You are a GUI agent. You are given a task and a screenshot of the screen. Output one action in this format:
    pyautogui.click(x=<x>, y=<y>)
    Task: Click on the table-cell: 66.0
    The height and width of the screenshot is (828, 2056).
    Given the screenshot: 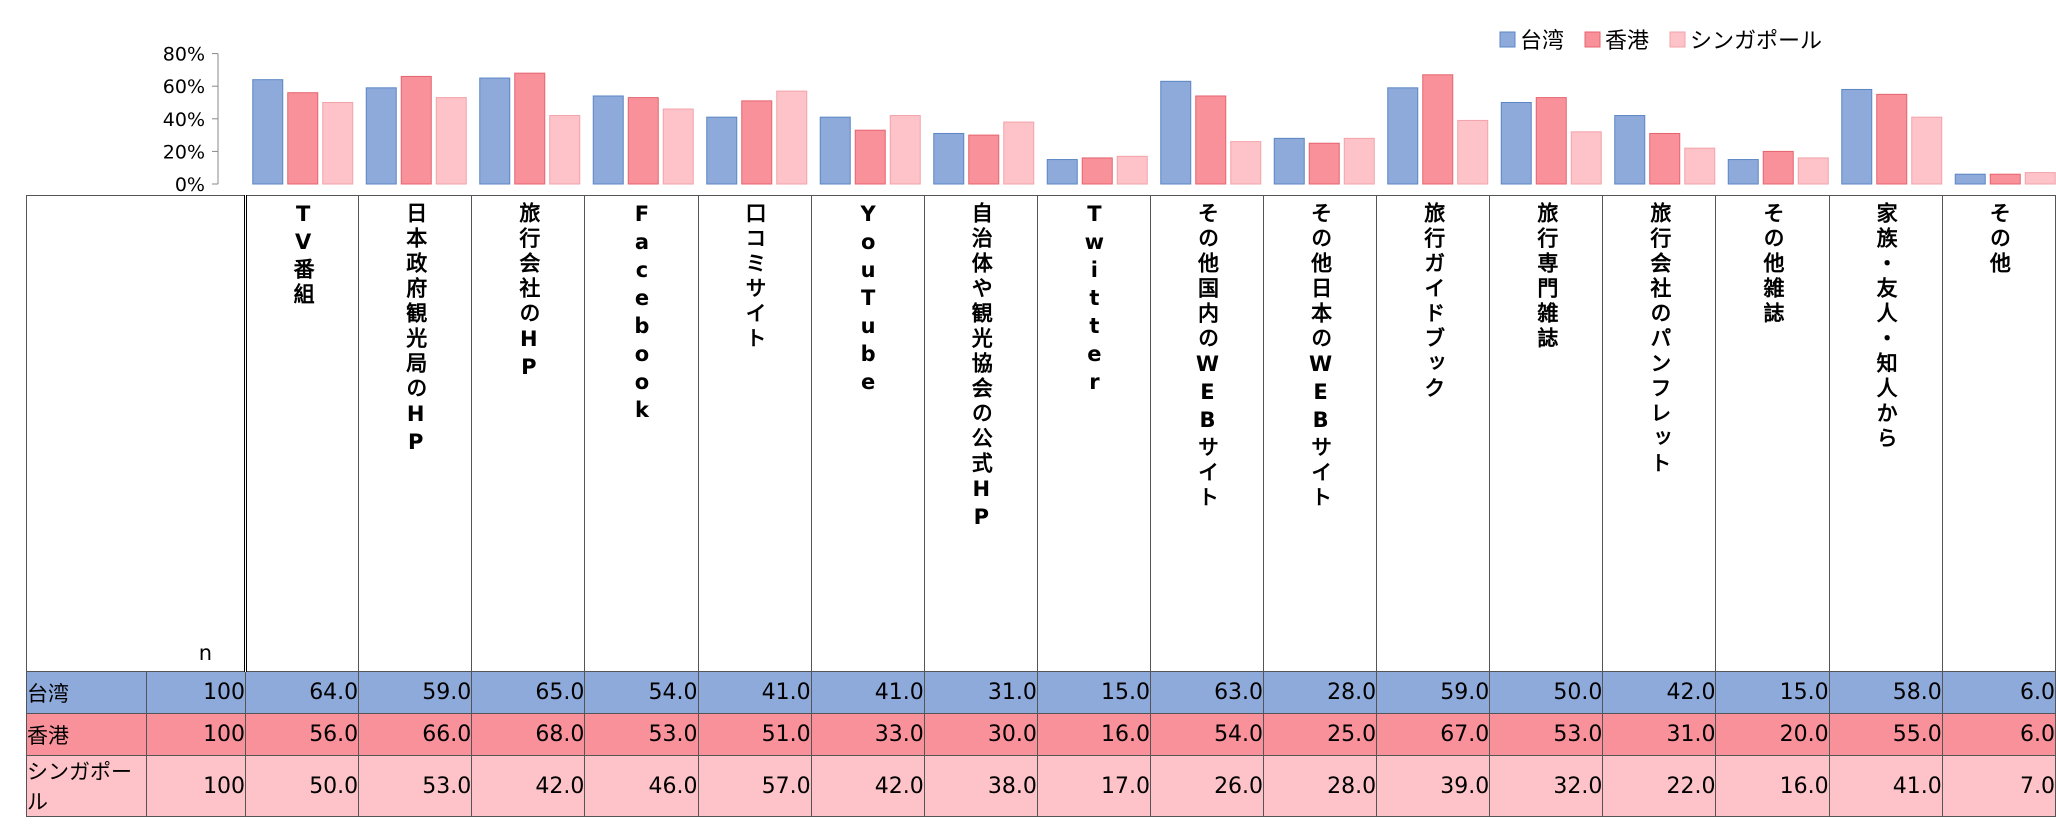 What is the action you would take?
    pyautogui.click(x=415, y=734)
    